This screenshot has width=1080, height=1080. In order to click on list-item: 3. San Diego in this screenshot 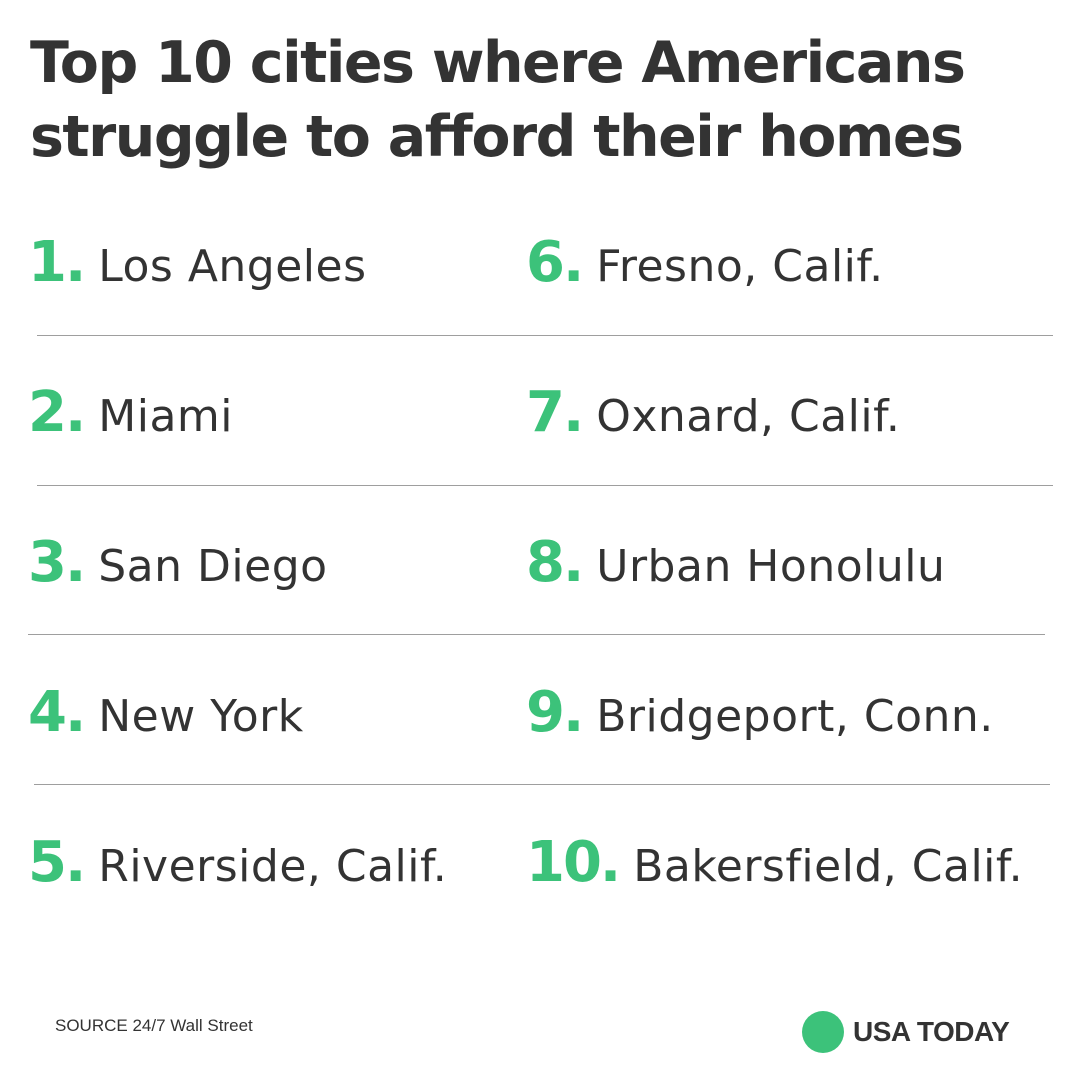, I will do `click(178, 570)`.